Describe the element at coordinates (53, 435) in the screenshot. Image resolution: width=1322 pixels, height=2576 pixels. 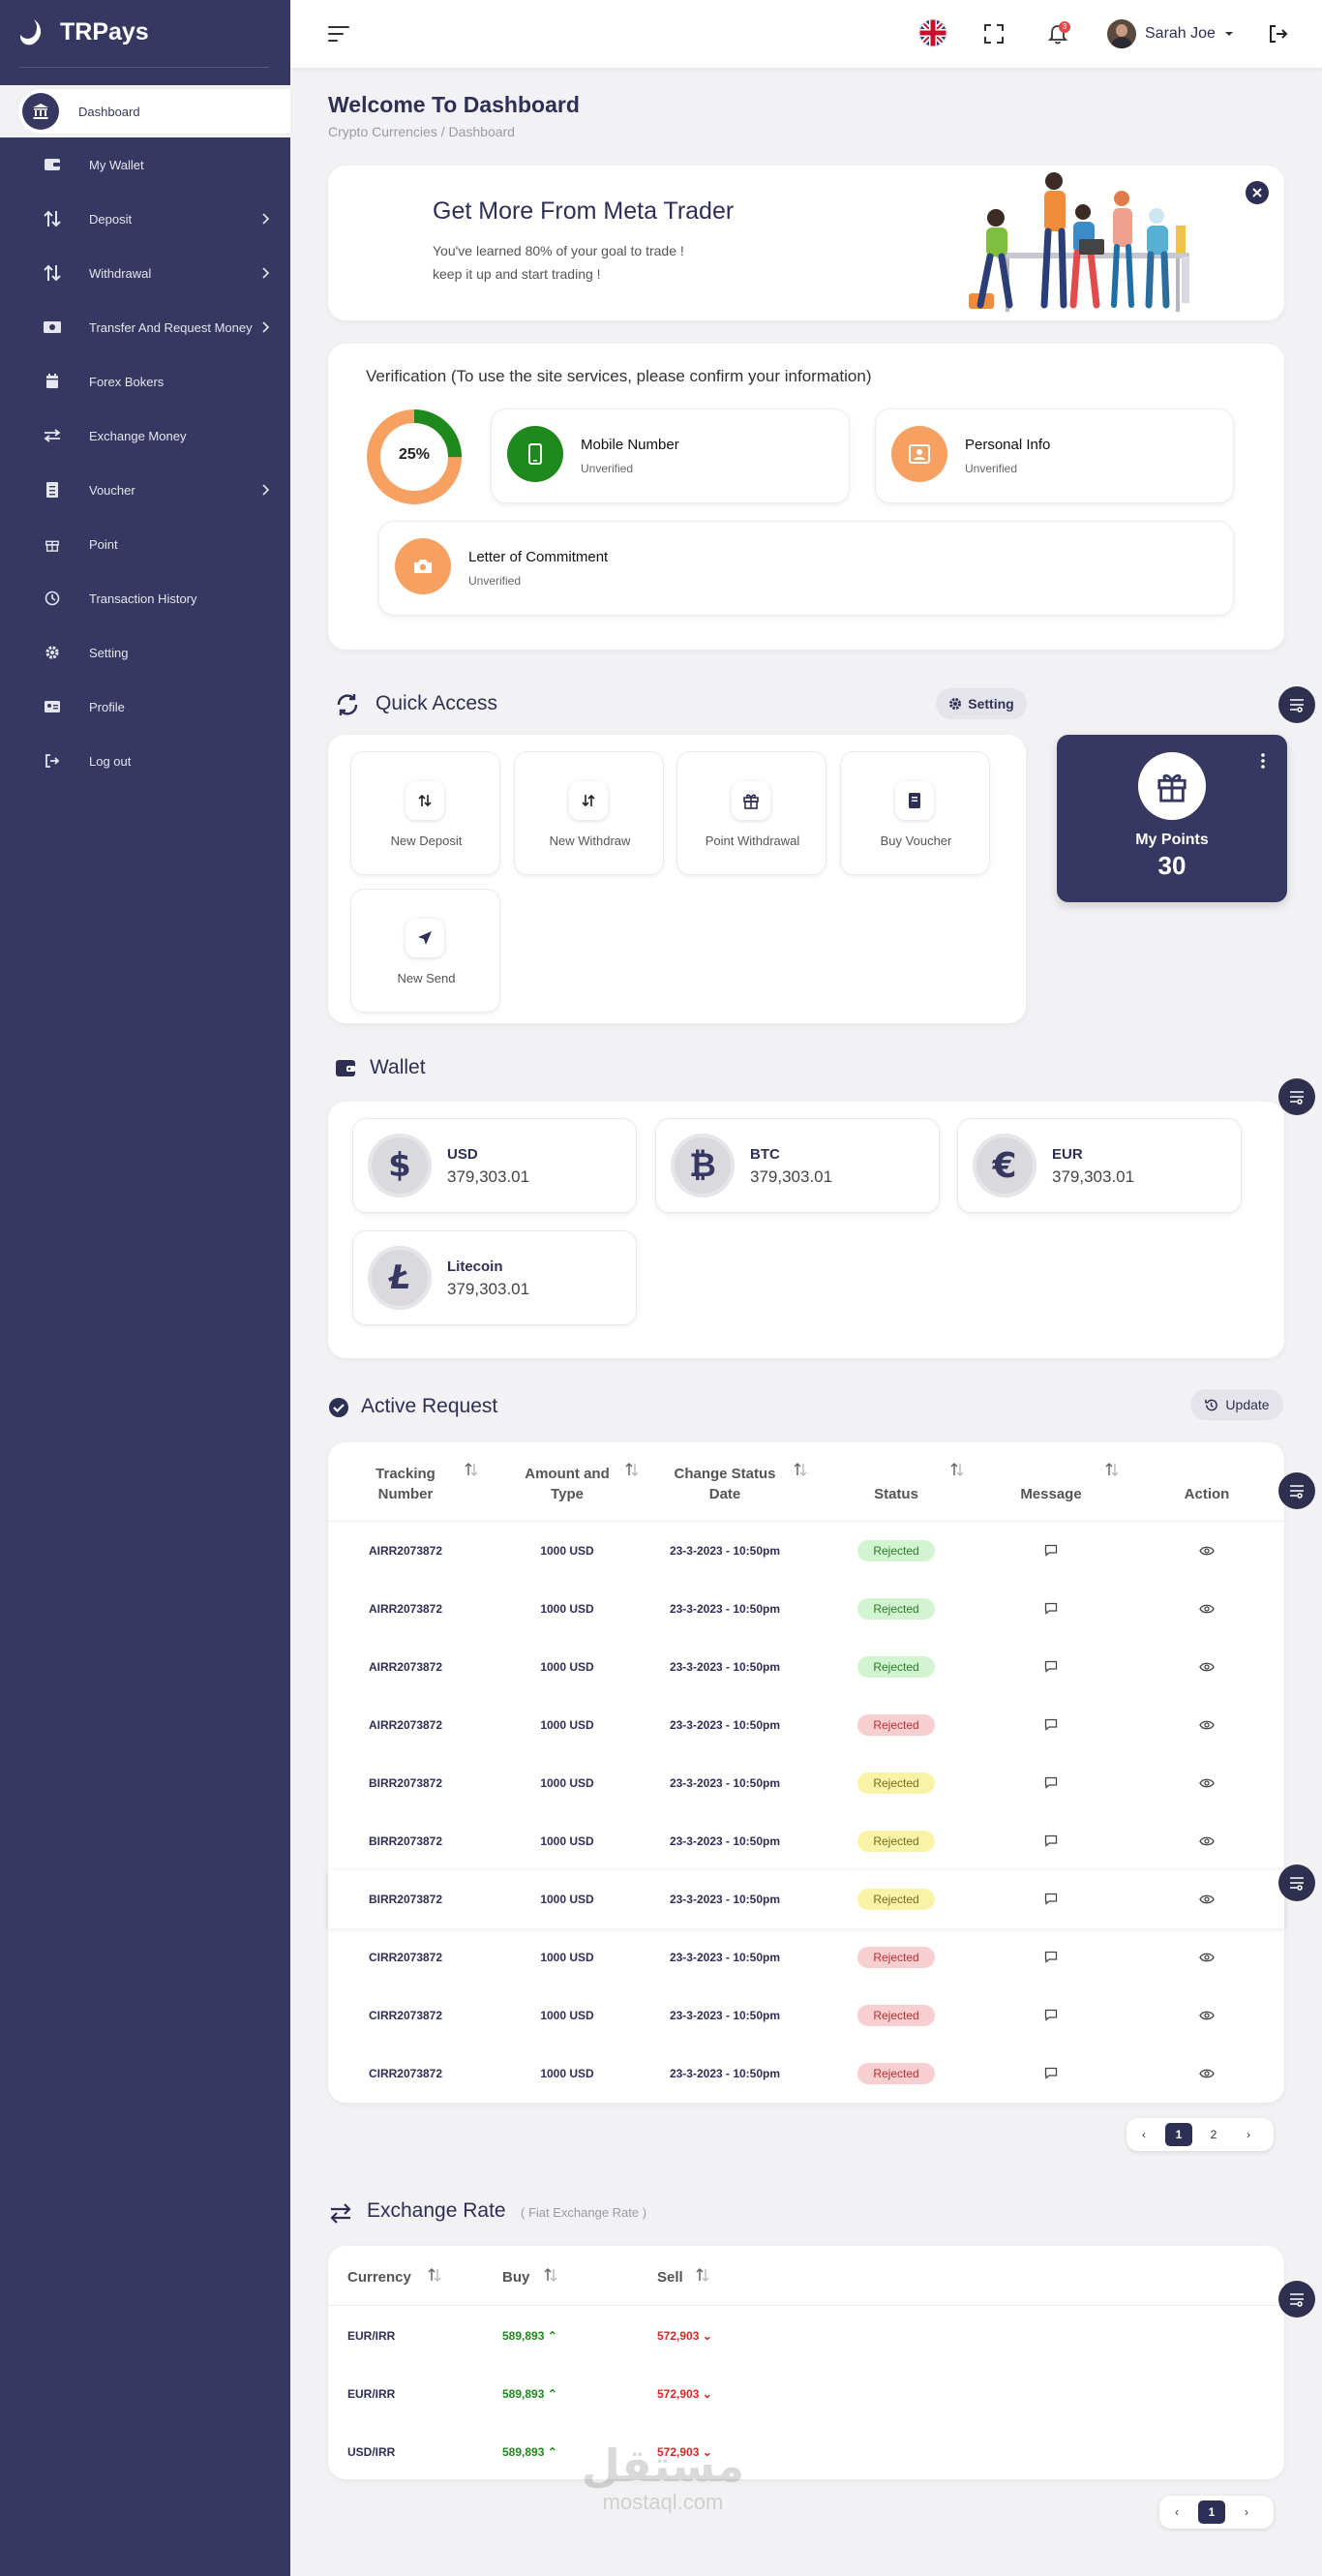
I see `exchange-icon` at that location.